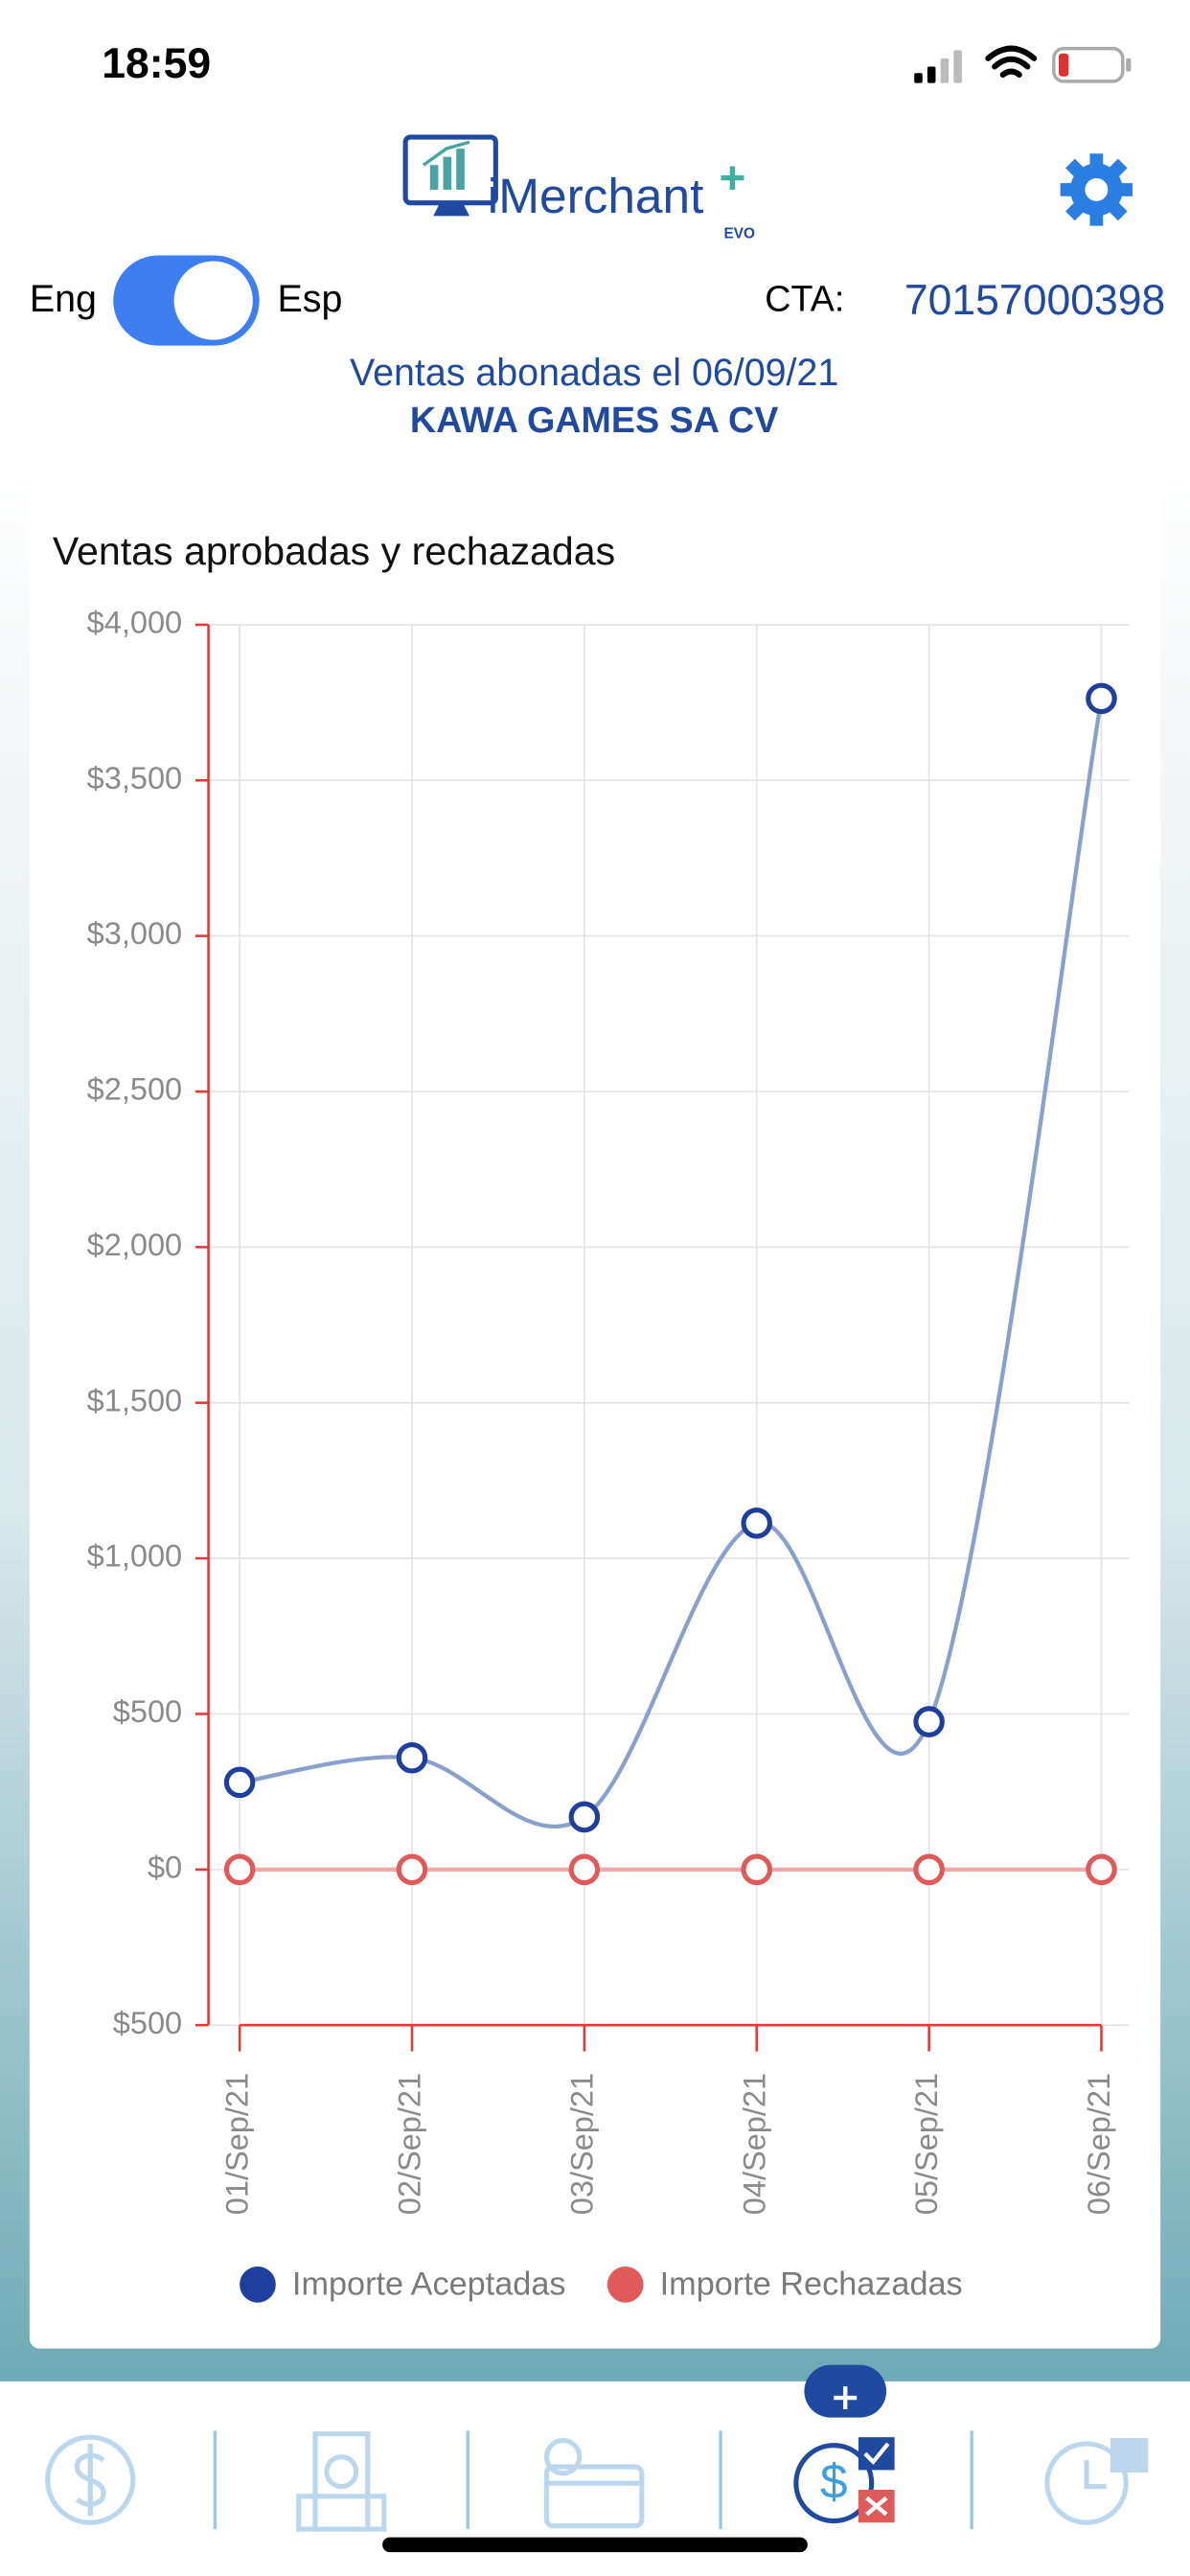 This screenshot has height=2576, width=1190. Describe the element at coordinates (811, 2284) in the screenshot. I see `legend-label: Importe Rechazadas` at that location.